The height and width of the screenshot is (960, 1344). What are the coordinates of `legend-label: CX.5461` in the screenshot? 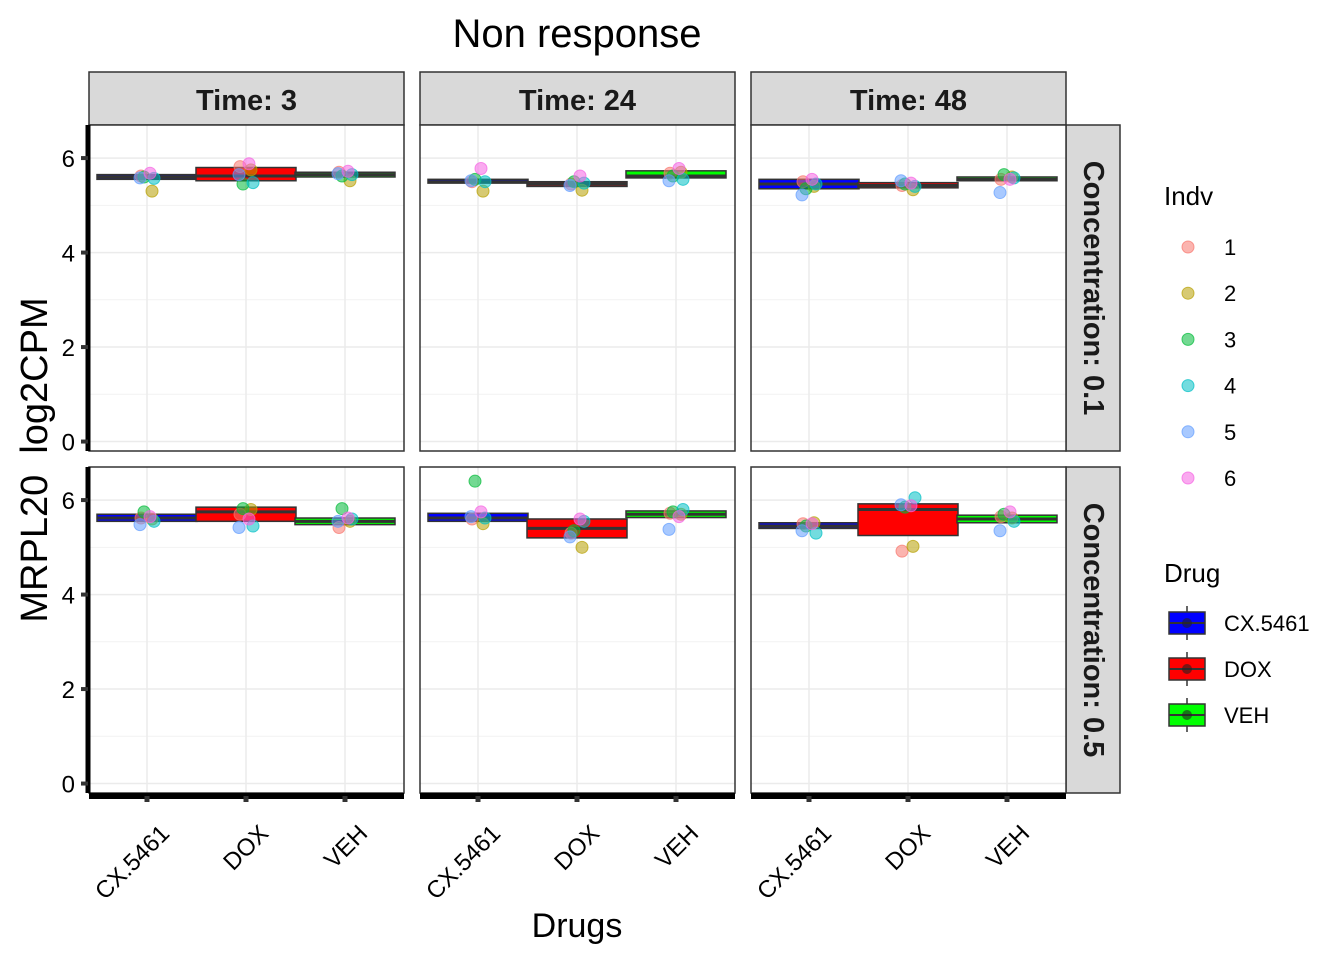 It's located at (1267, 623).